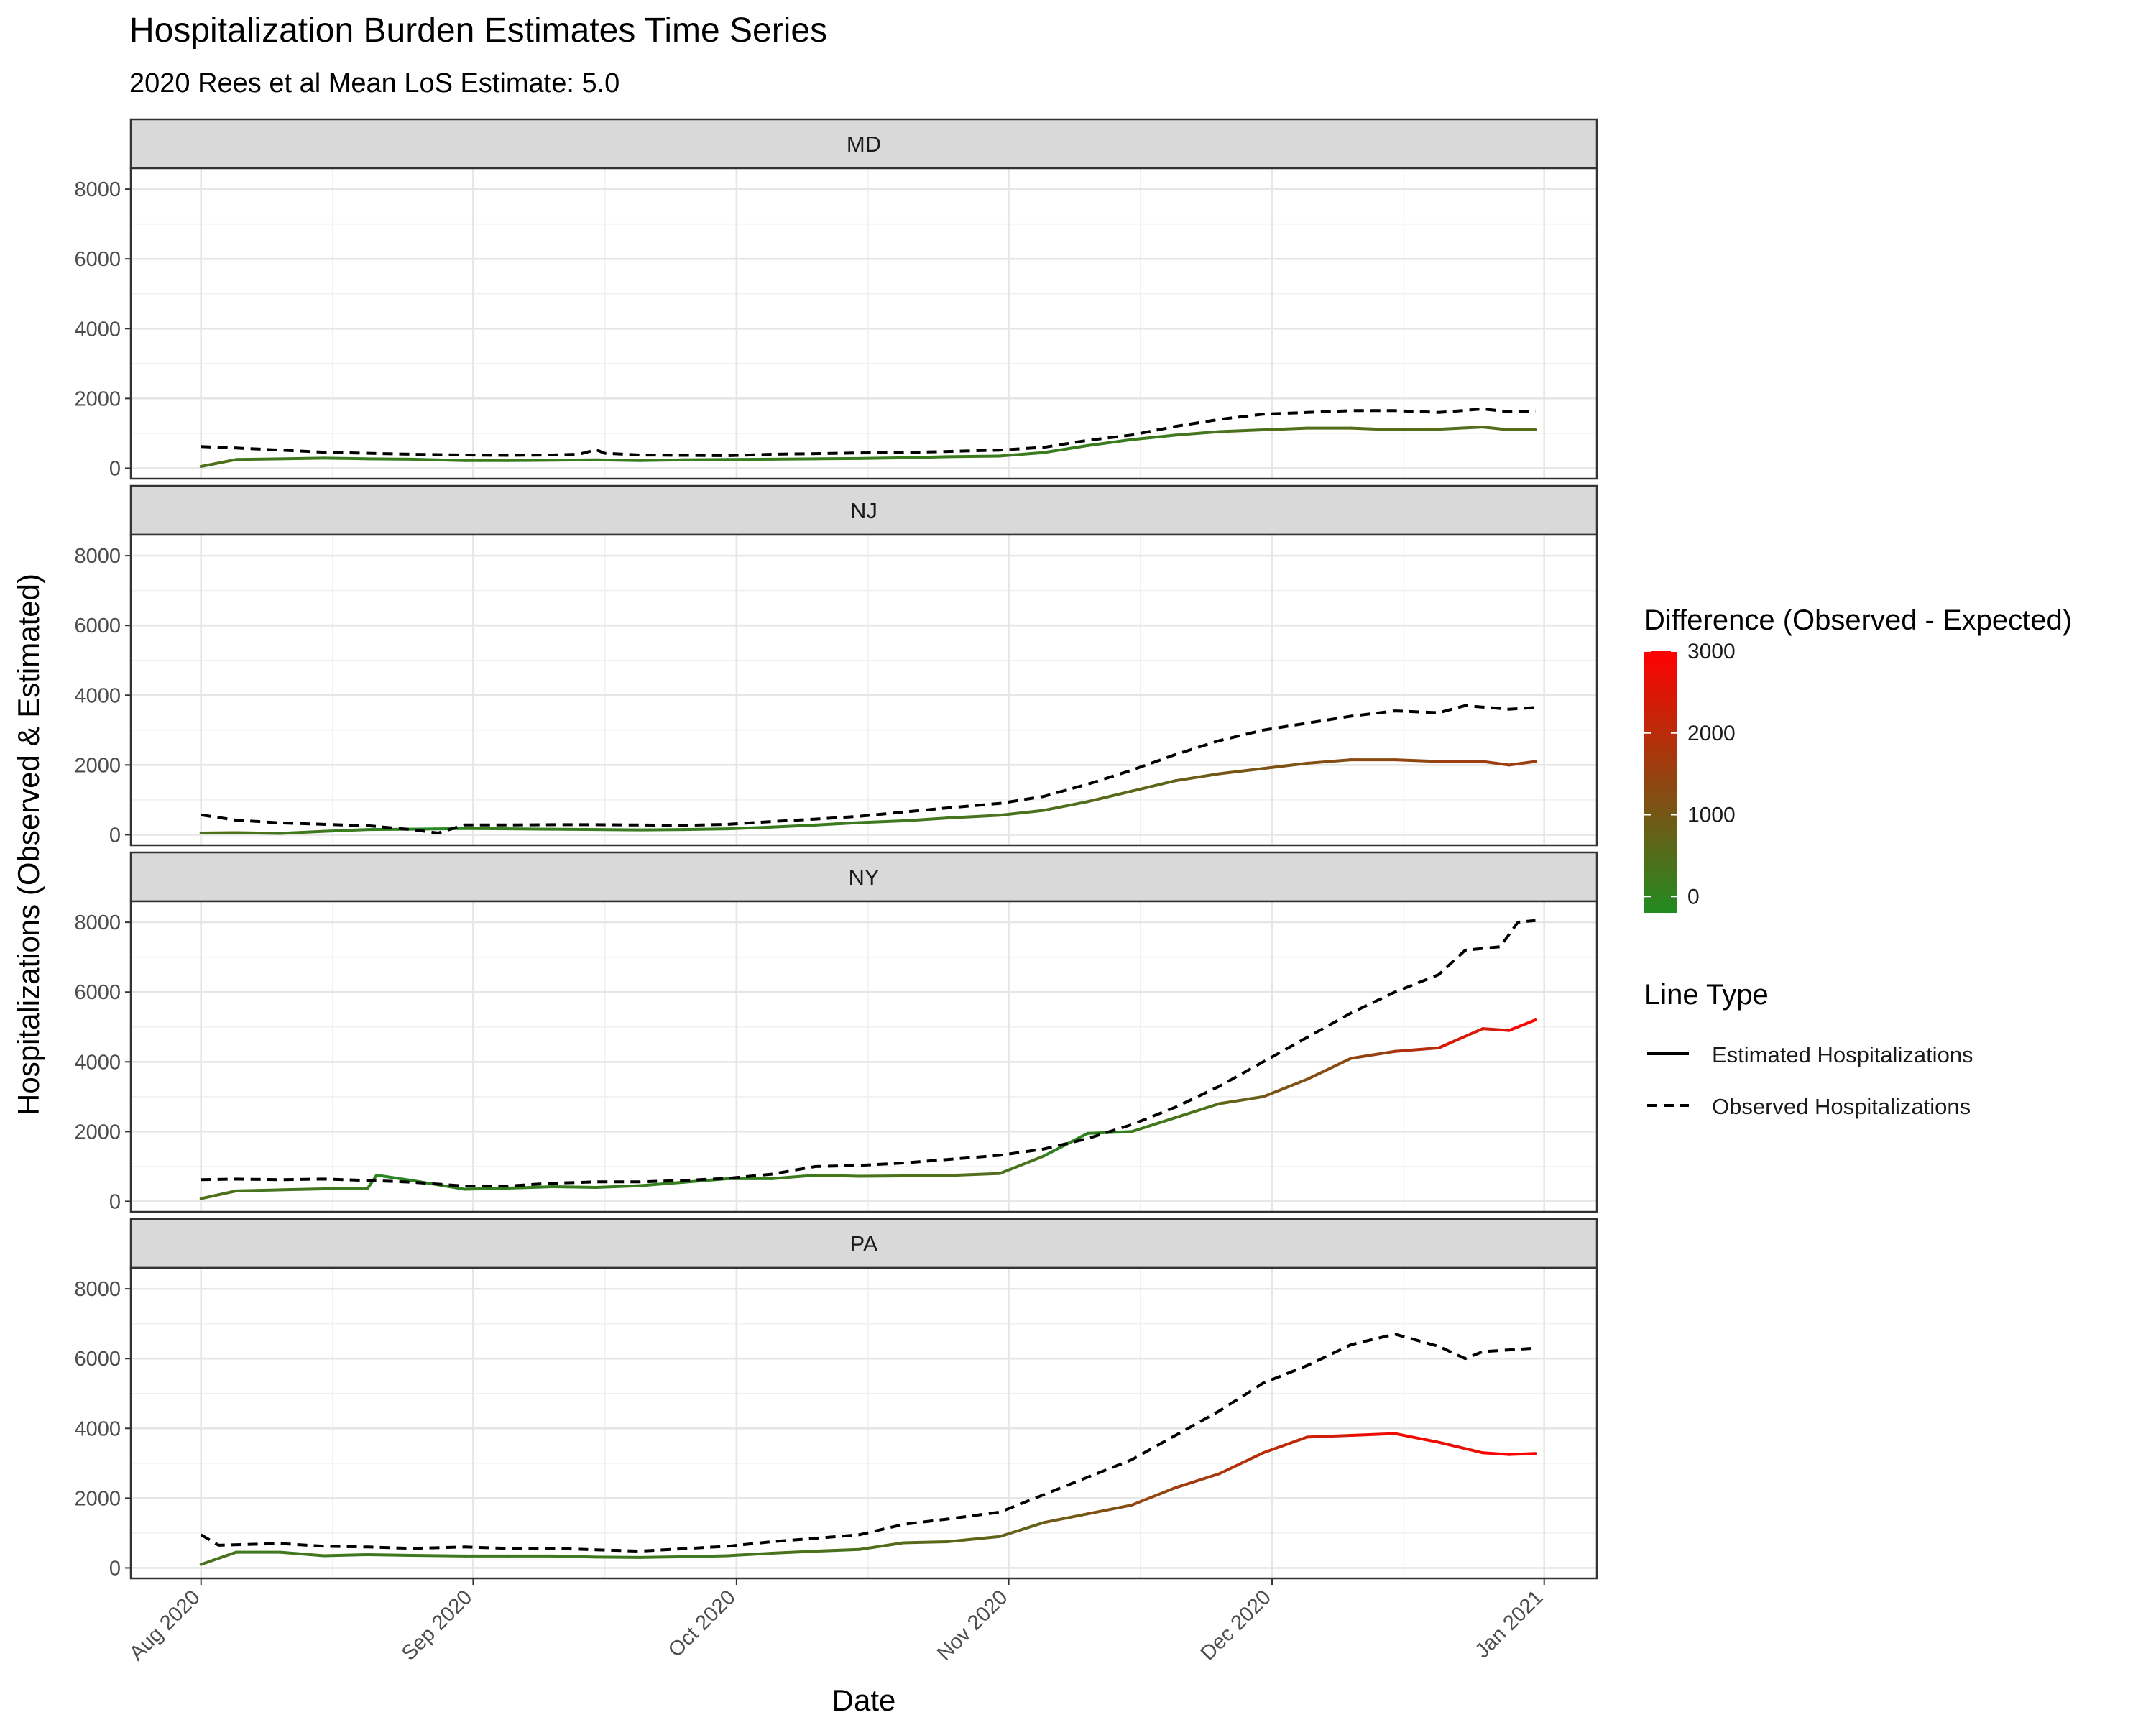  What do you see at coordinates (164, 1625) in the screenshot?
I see `x-tick-label: Aug 2020` at bounding box center [164, 1625].